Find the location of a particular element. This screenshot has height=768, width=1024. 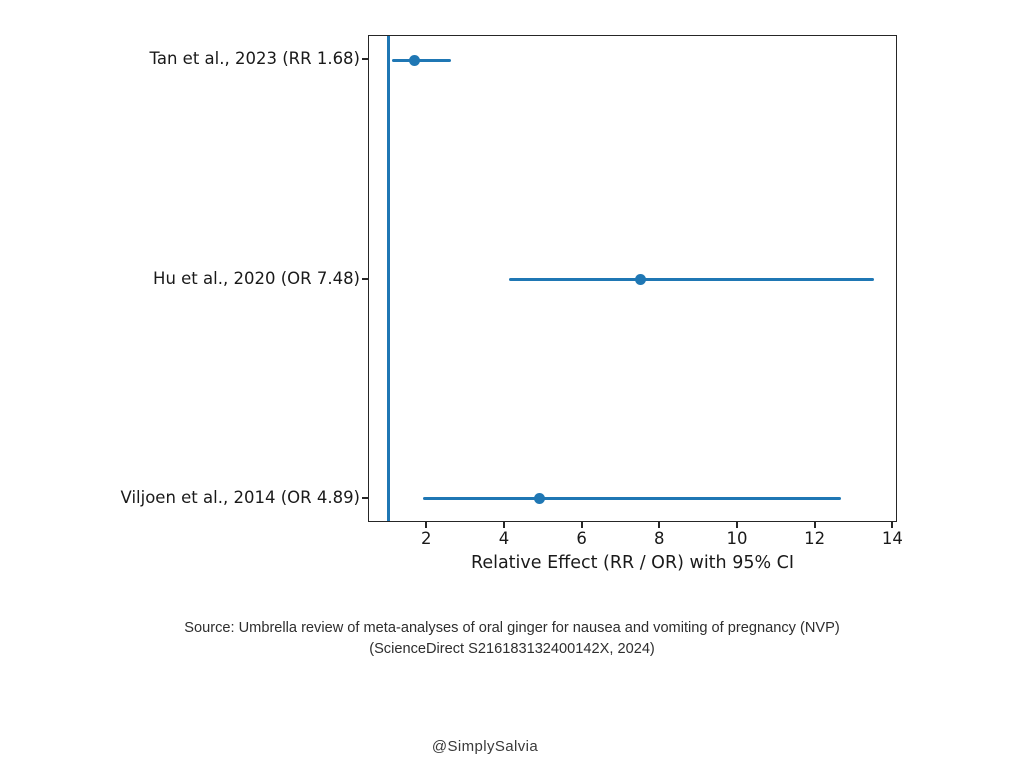

x-tick-label: 6 is located at coordinates (581, 538).